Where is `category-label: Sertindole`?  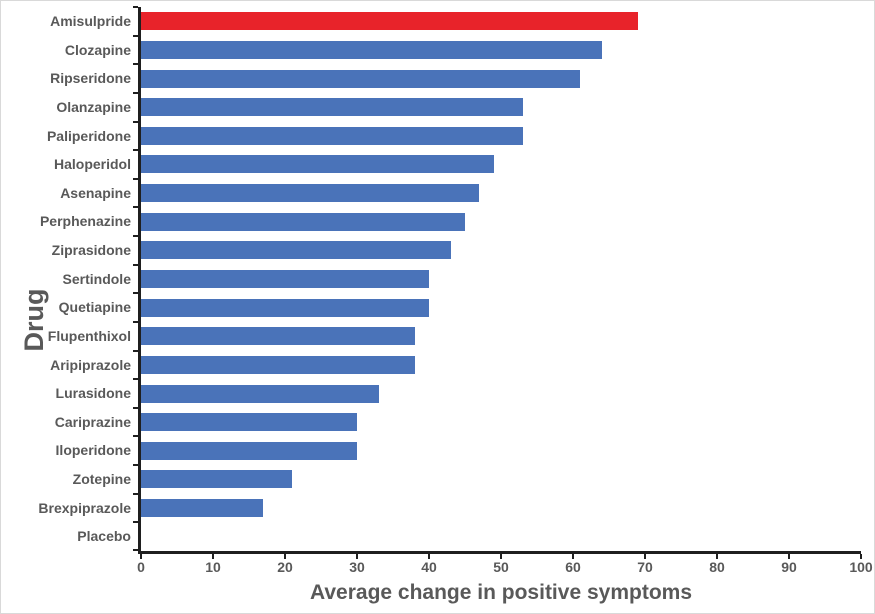 category-label: Sertindole is located at coordinates (96, 278).